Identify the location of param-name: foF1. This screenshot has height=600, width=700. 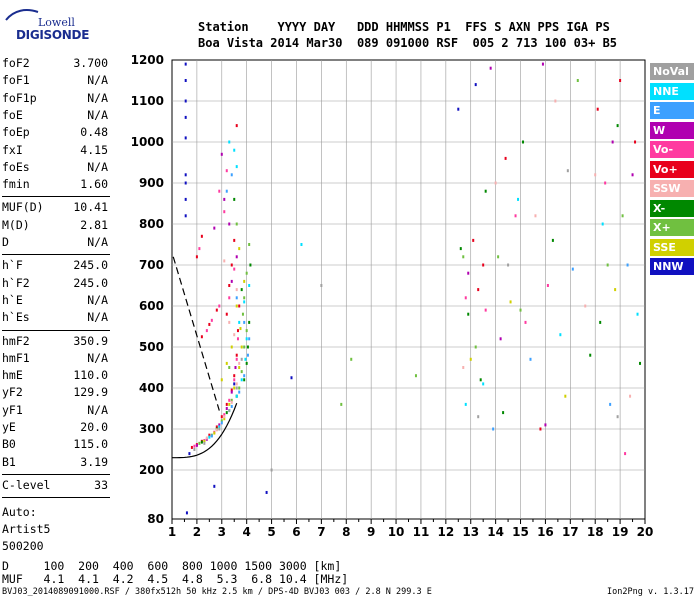
(16, 80).